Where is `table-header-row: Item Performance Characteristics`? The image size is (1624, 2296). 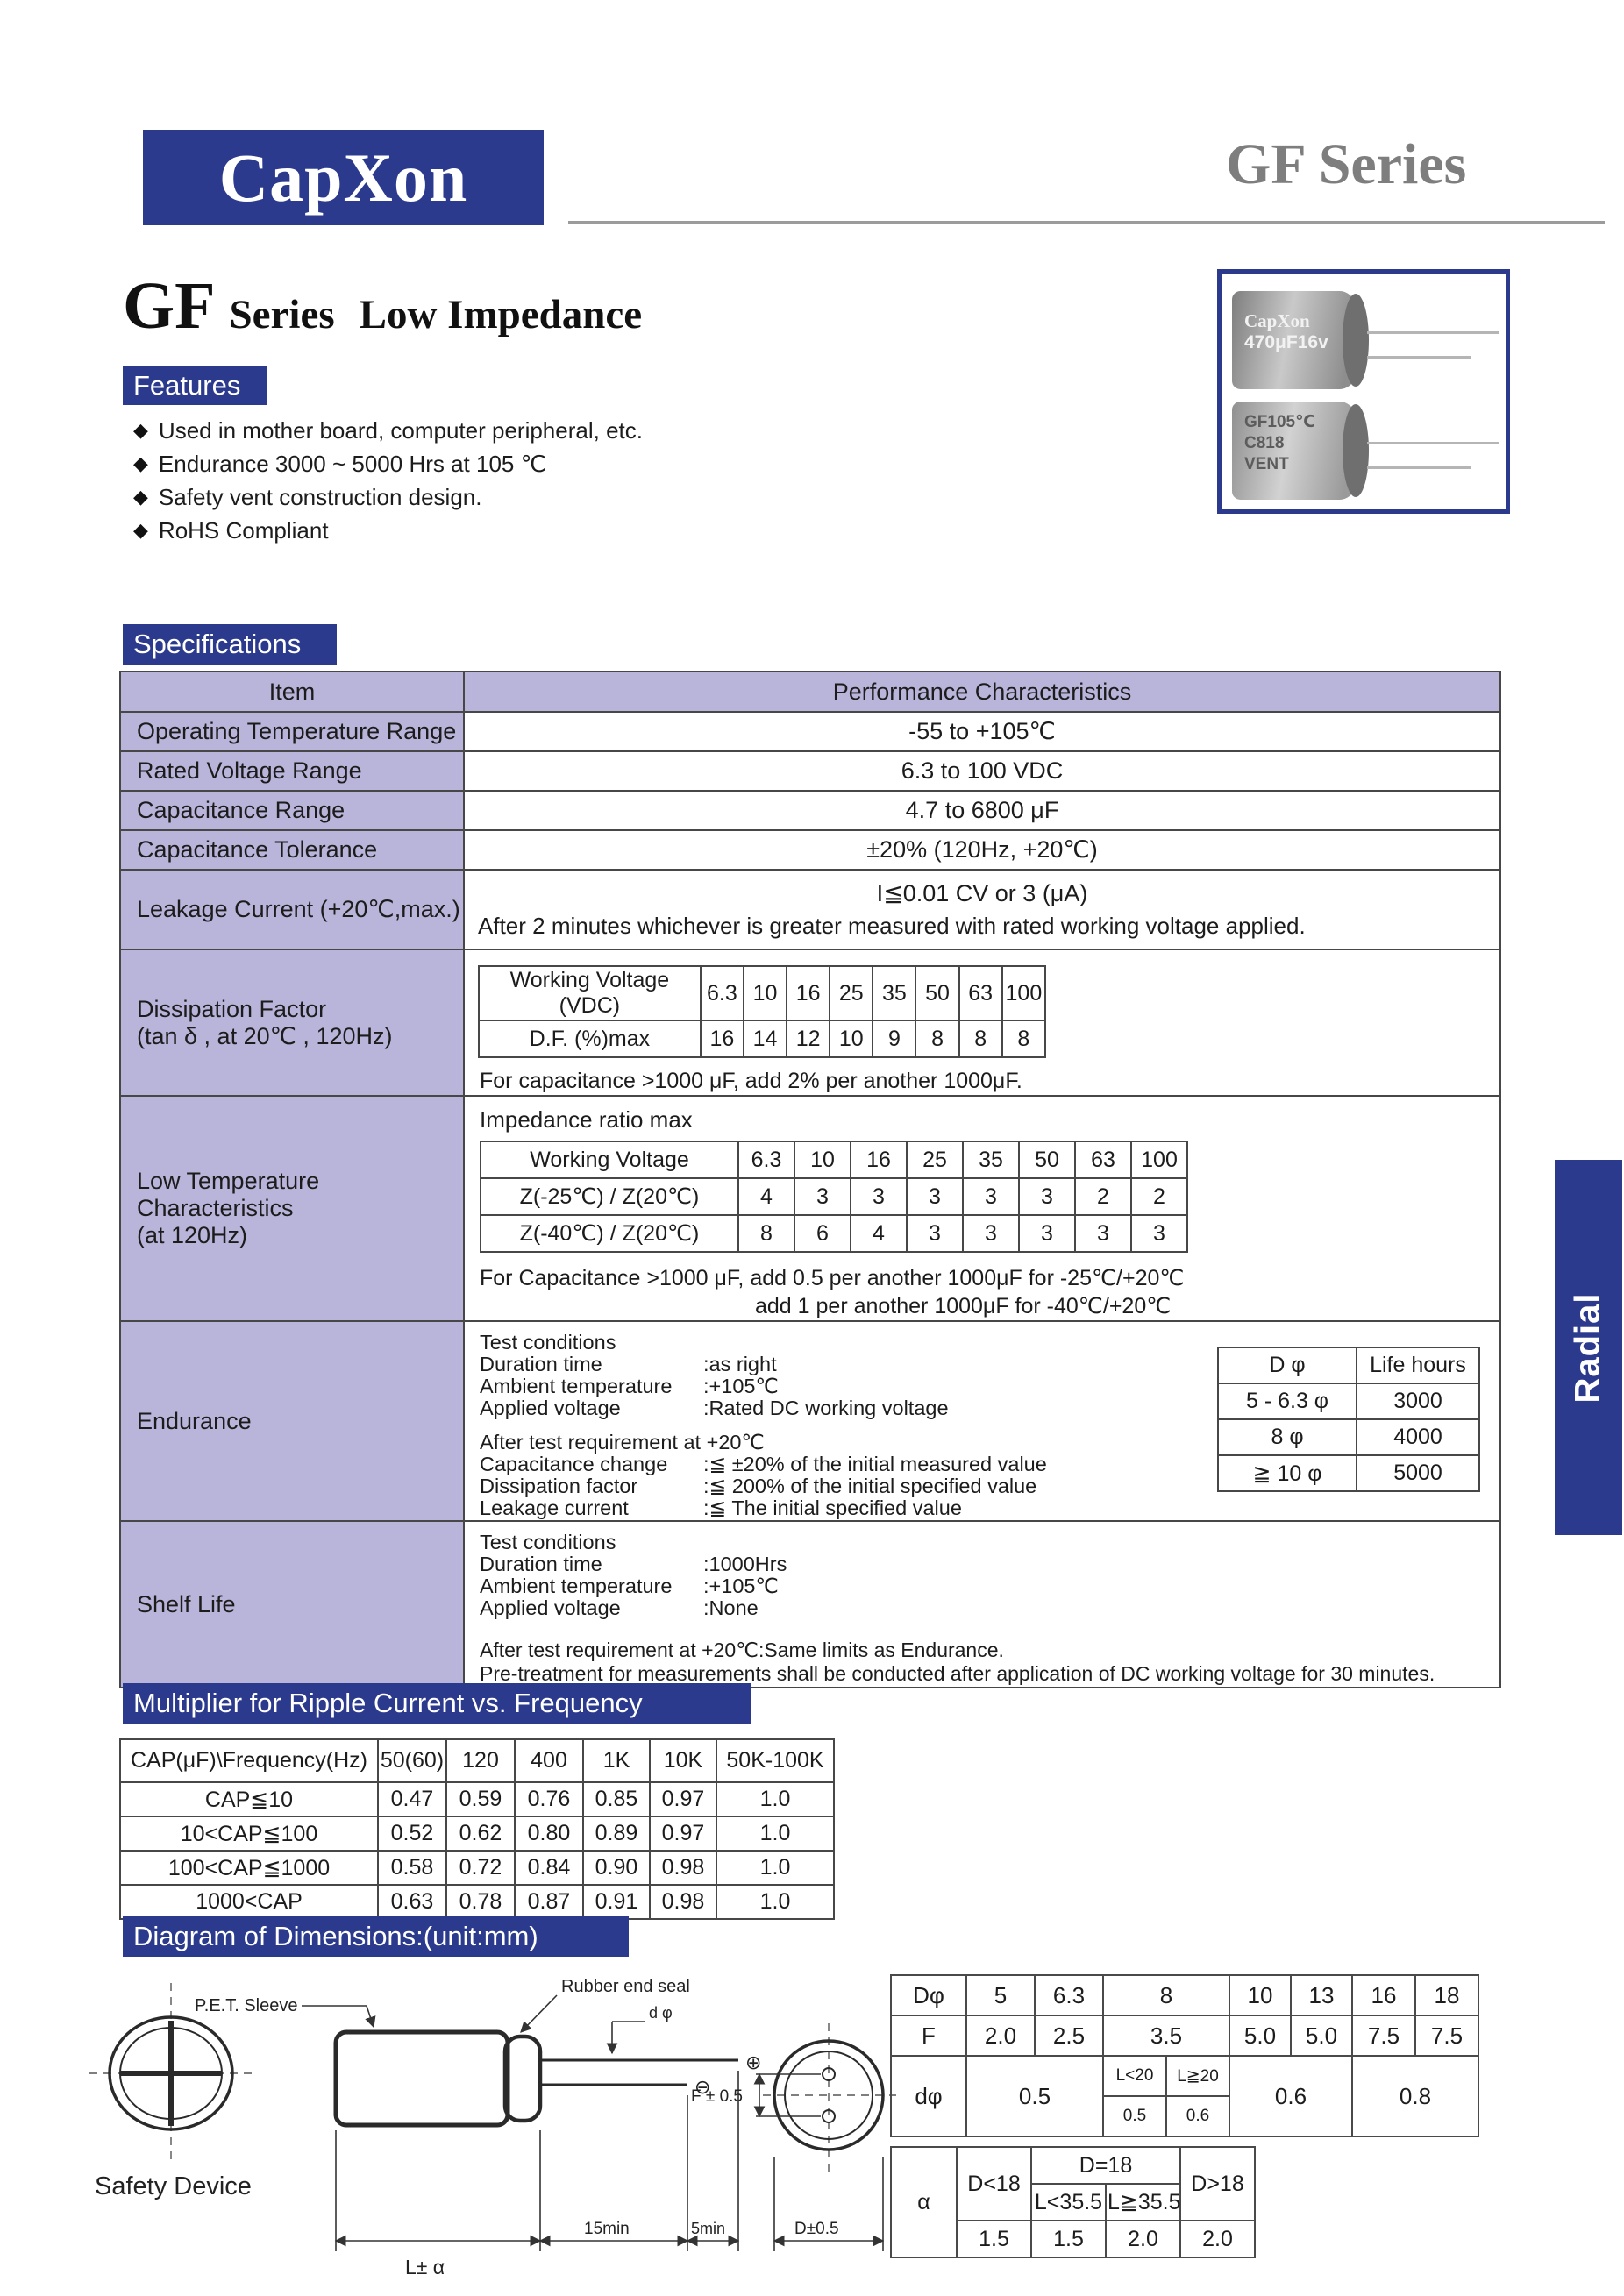
table-header-row: Item Performance Characteristics is located at coordinates (810, 692).